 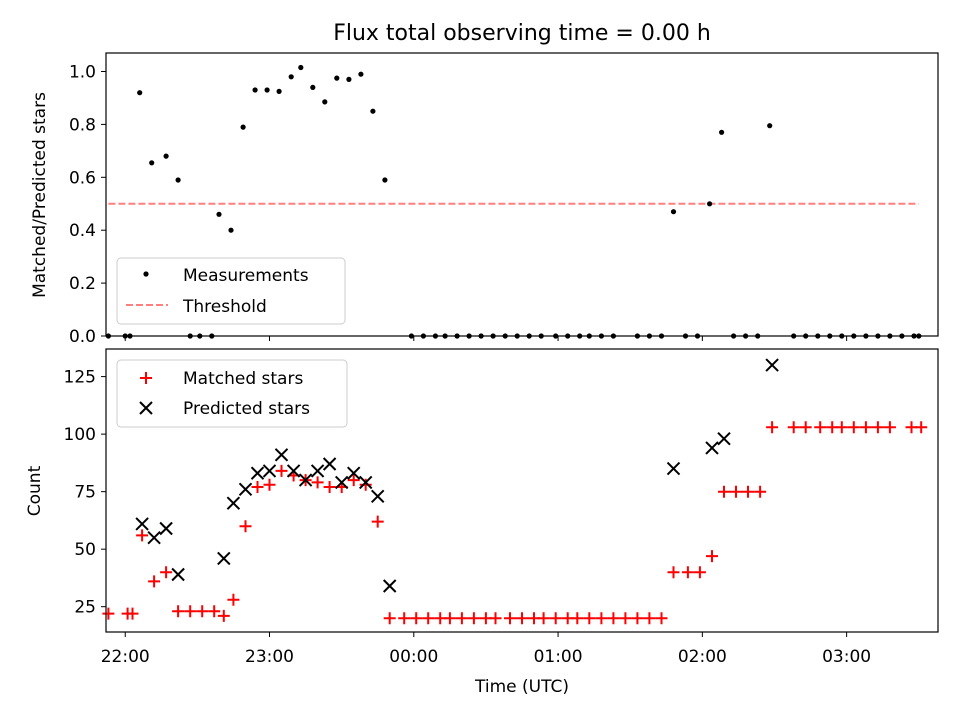 I want to click on bottom-y-axis: 25 50 75 100 125, so click(x=85, y=493).